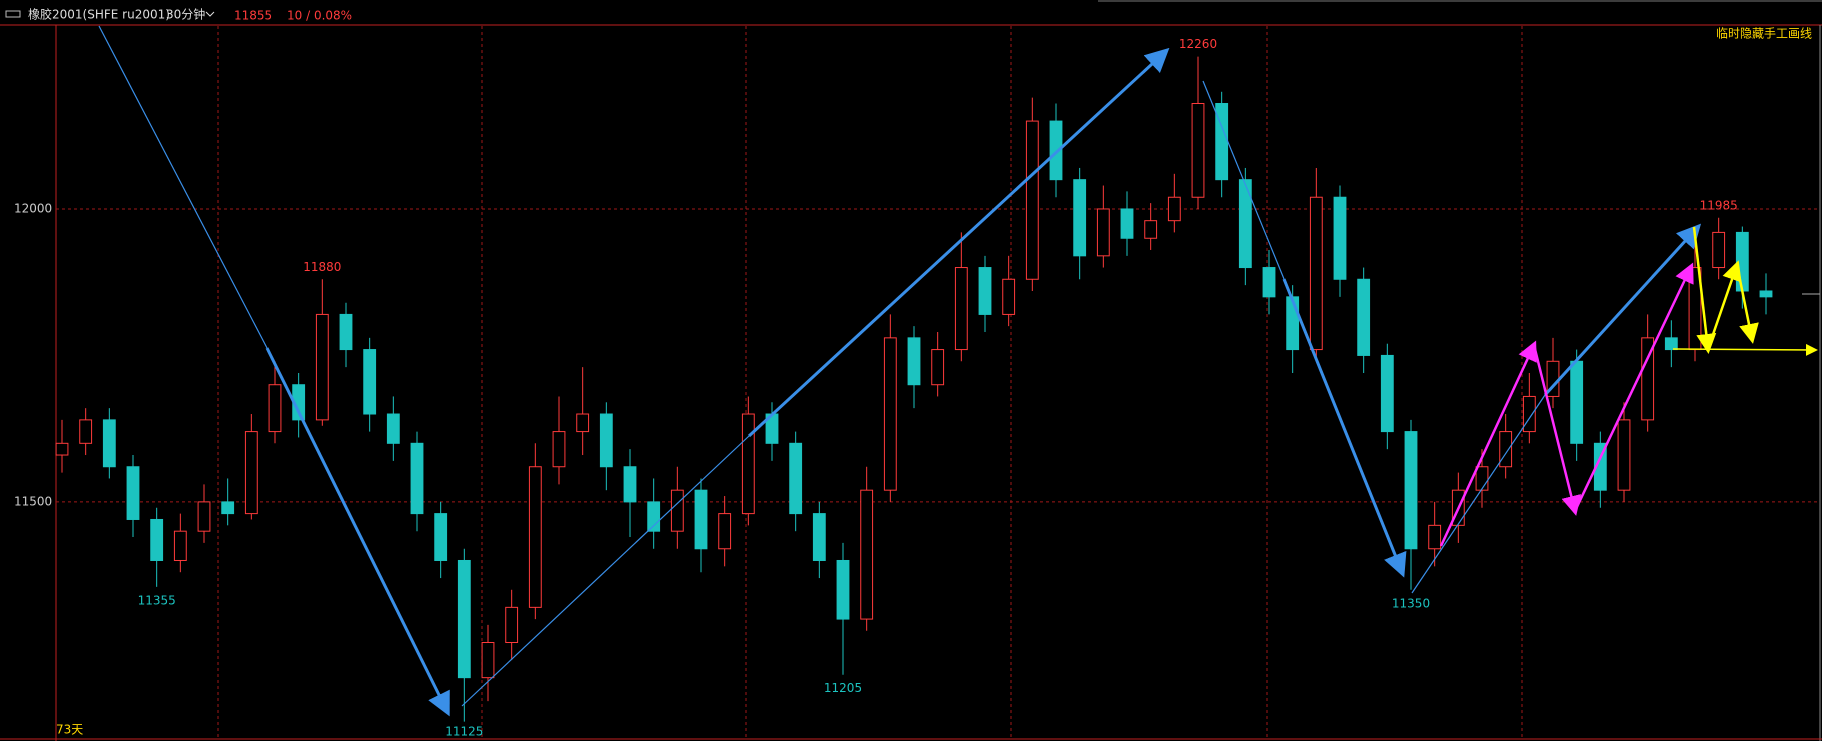  Describe the element at coordinates (843, 688) in the screenshot. I see `low-label: 11205` at that location.